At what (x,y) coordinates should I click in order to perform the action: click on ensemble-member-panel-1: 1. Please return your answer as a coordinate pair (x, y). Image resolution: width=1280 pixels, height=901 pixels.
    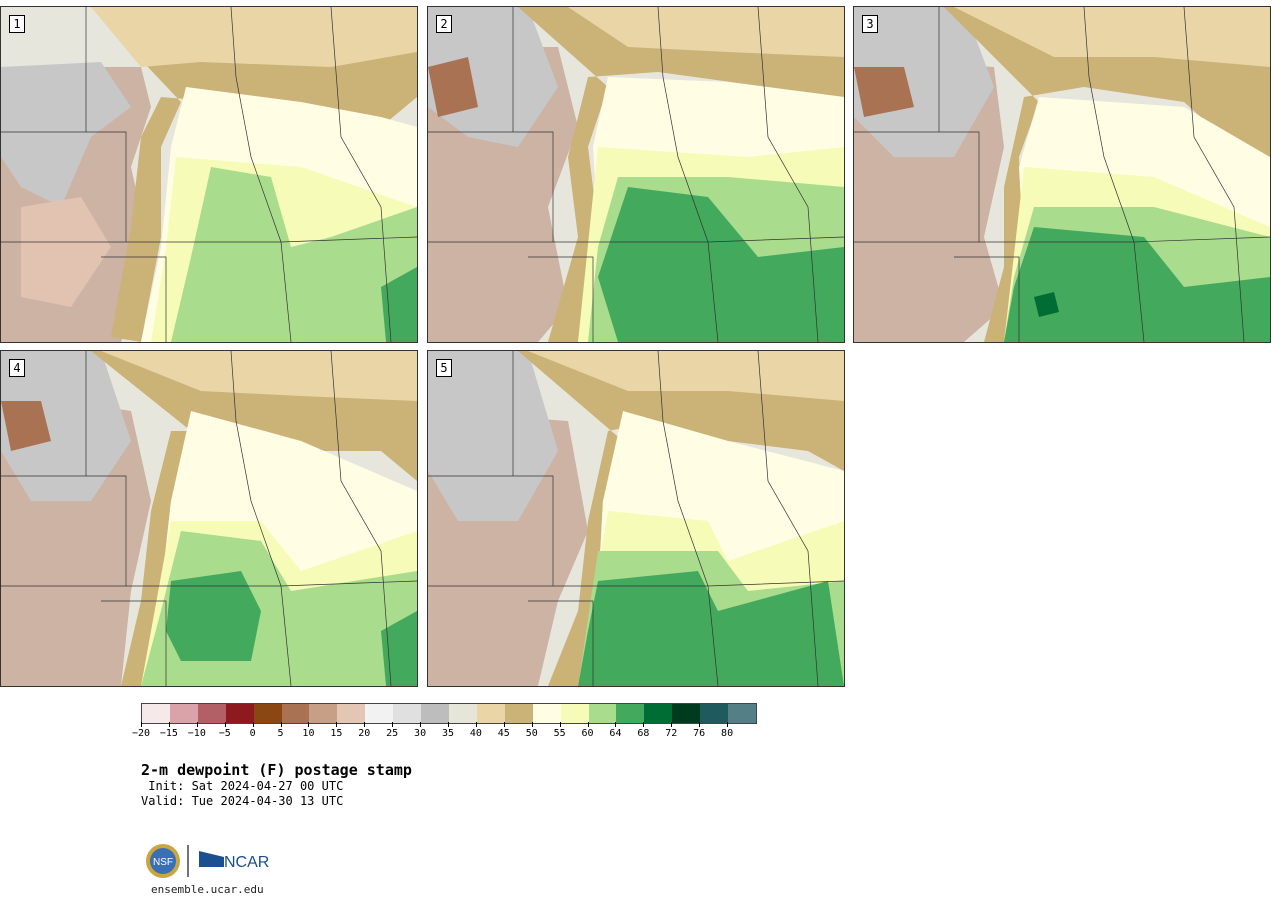
    Looking at the image, I should click on (209, 174).